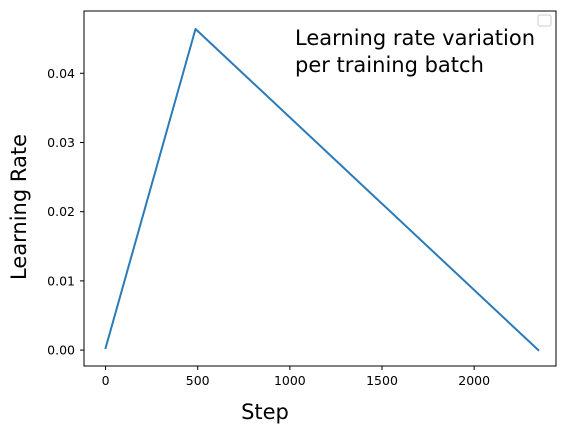 The width and height of the screenshot is (567, 430). What do you see at coordinates (198, 380) in the screenshot?
I see `x-tick-label: 500` at bounding box center [198, 380].